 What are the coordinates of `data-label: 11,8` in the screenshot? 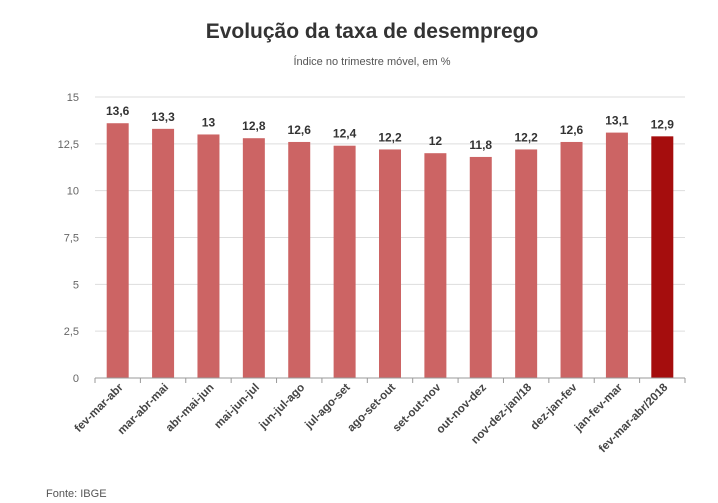 It's located at (480, 145).